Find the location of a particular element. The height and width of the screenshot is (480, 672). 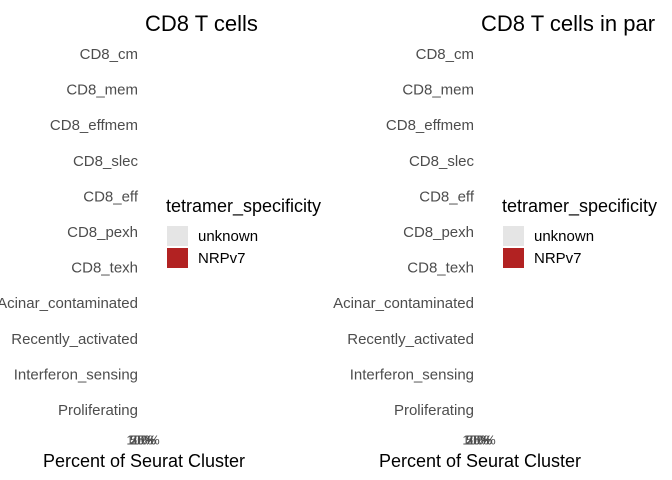

chart-title: CD8 T cells in par is located at coordinates (568, 23).